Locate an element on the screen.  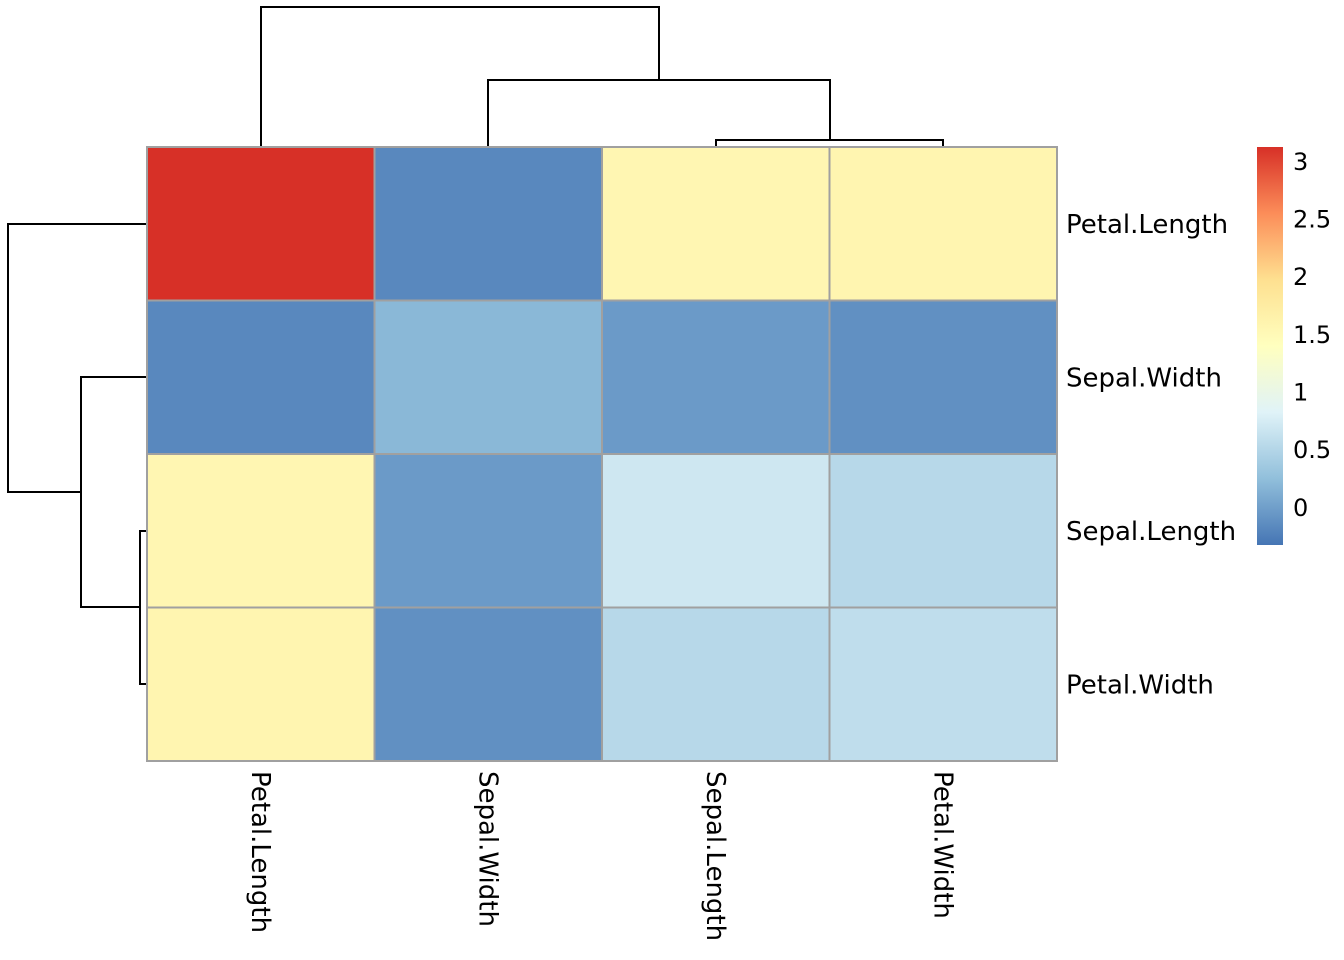
heatmap-cell-r3-c1 is located at coordinates (488, 684).